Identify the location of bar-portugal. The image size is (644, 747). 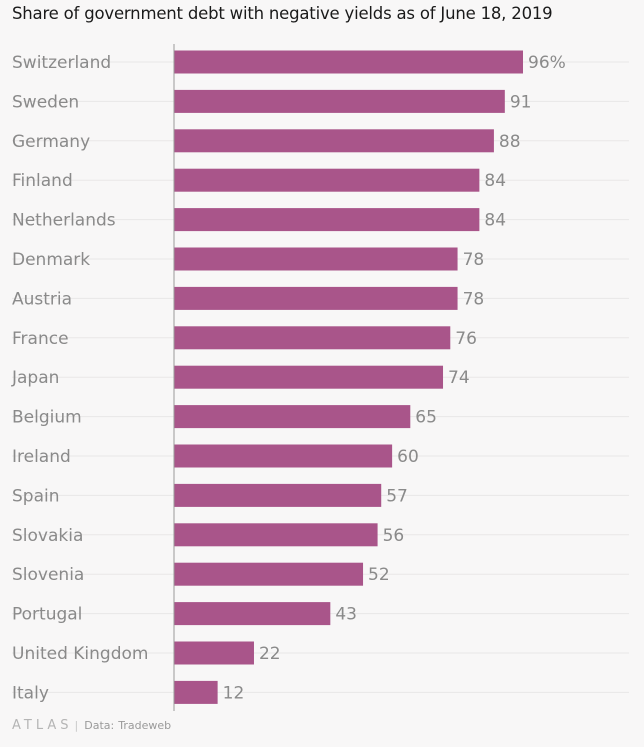
(252, 614).